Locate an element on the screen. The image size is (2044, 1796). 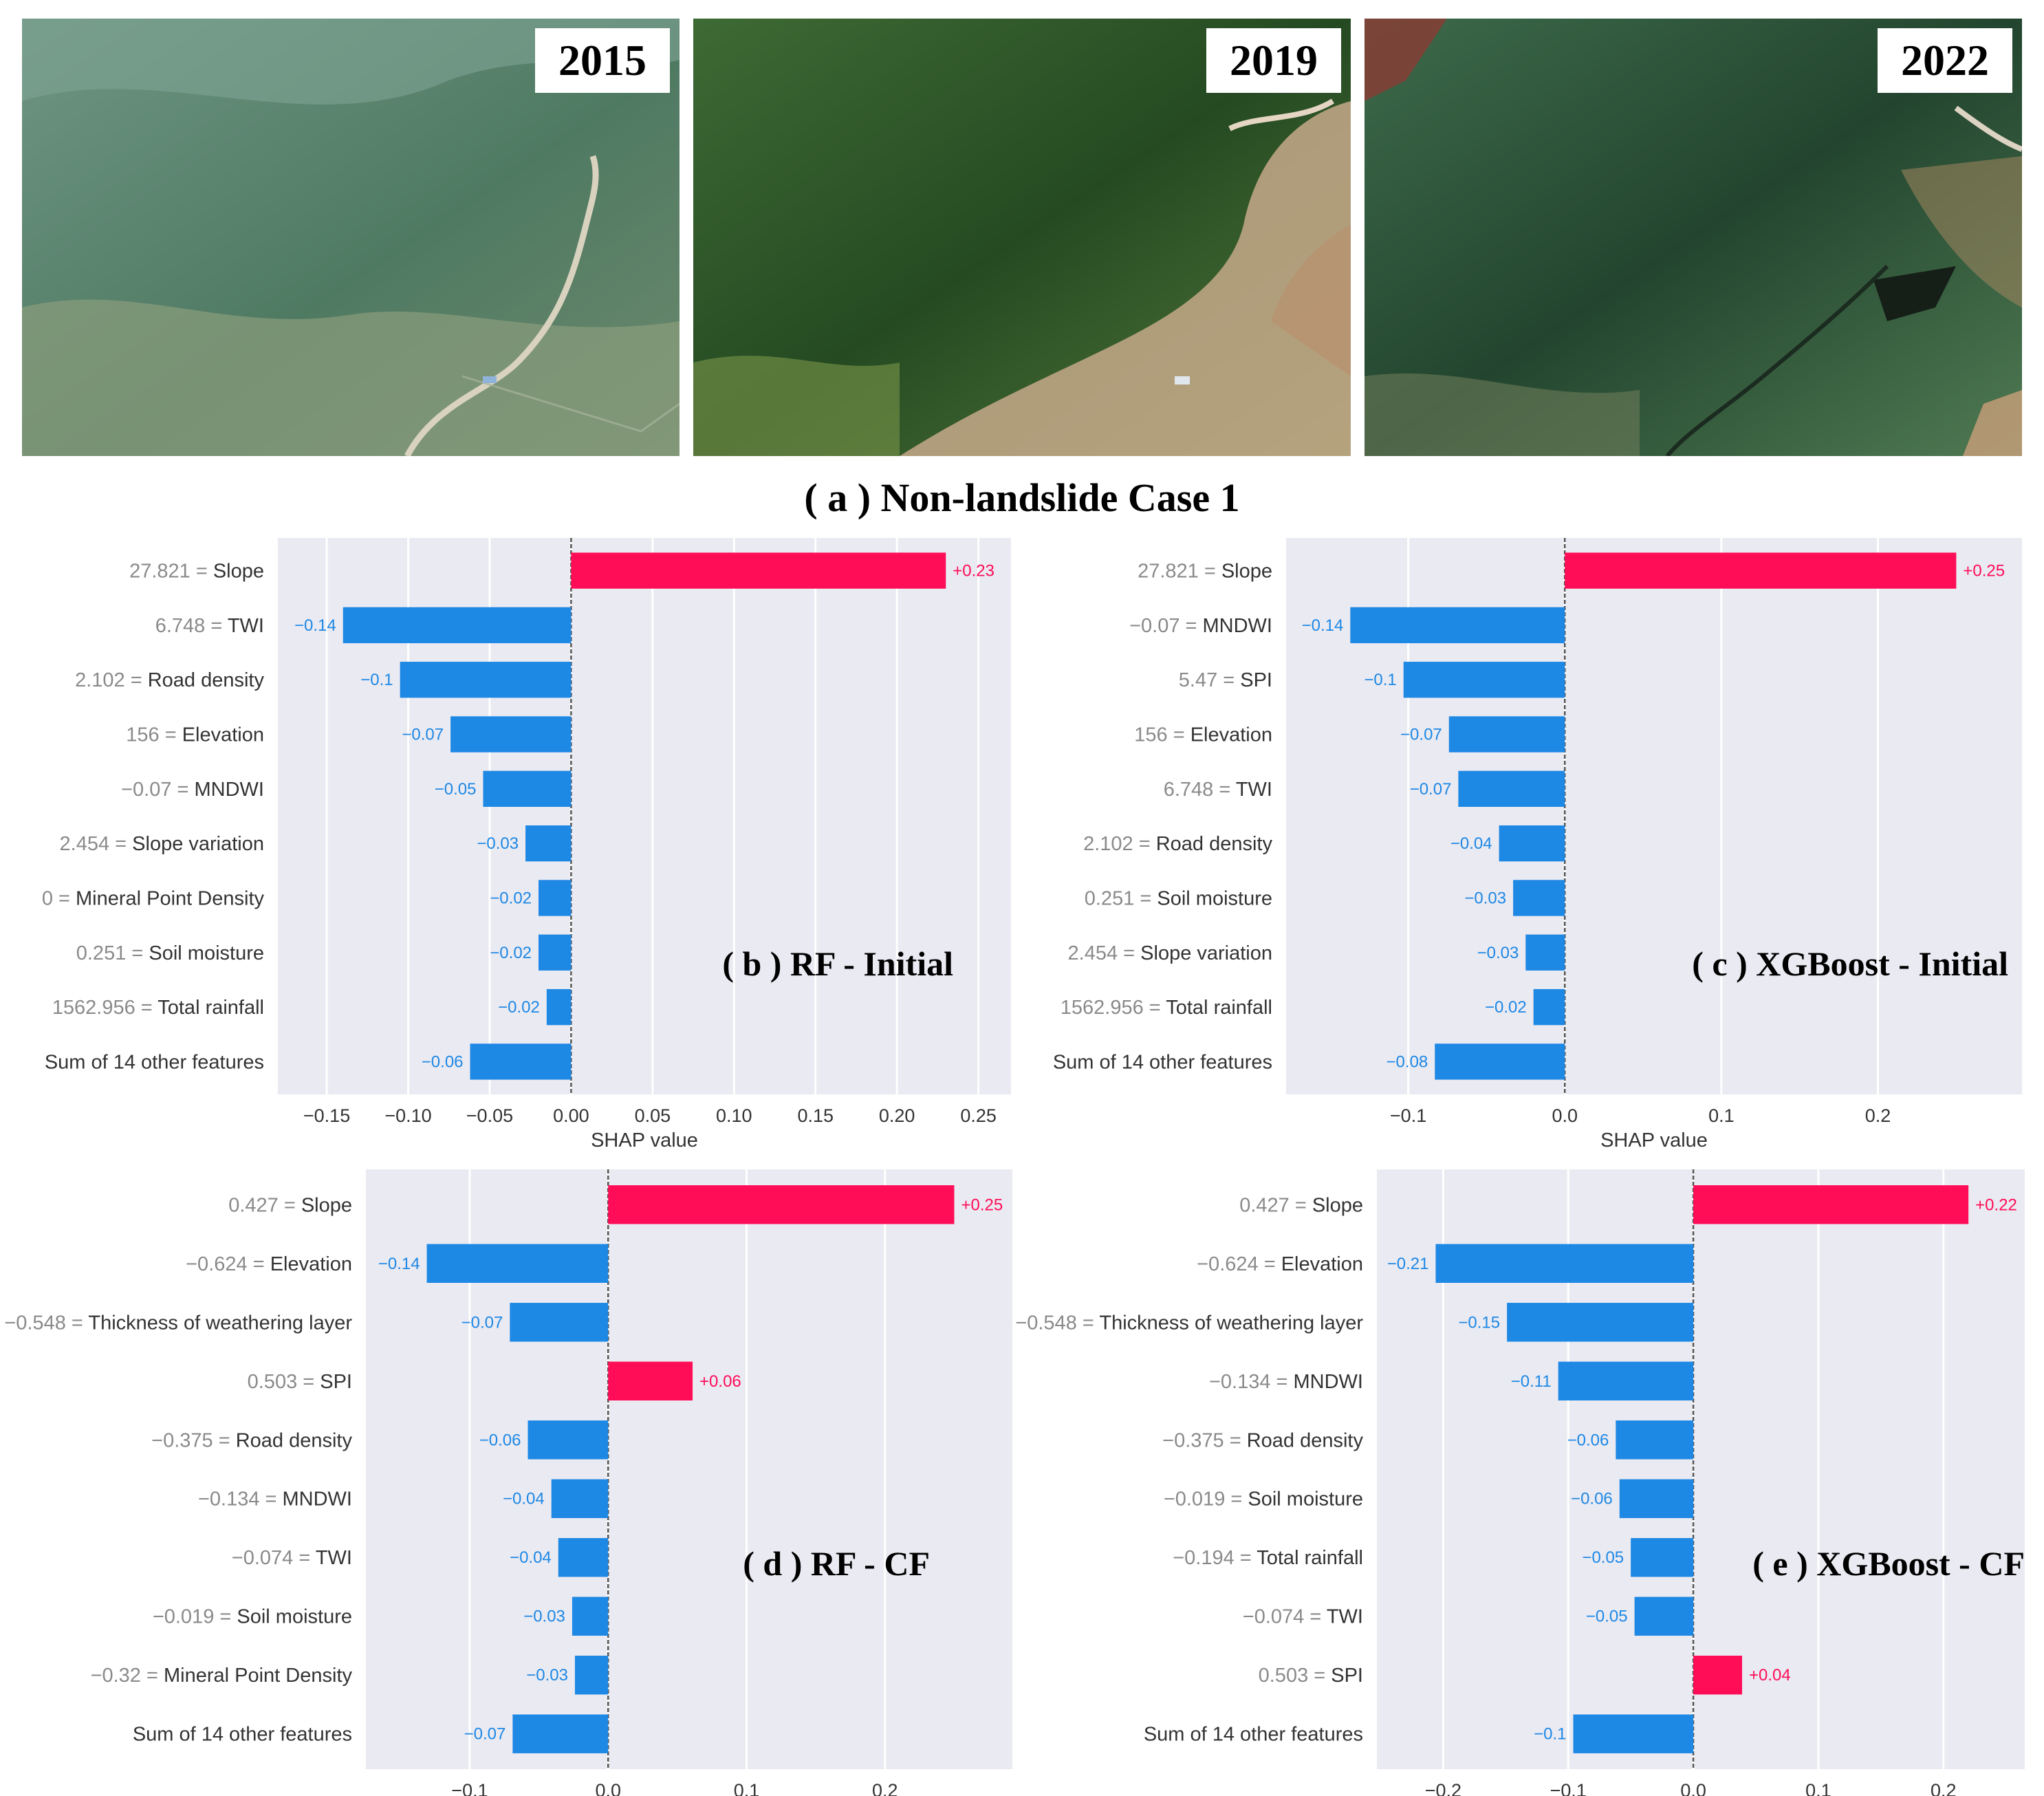
feature-label: 0 = Mineral Point Density is located at coordinates (153, 898).